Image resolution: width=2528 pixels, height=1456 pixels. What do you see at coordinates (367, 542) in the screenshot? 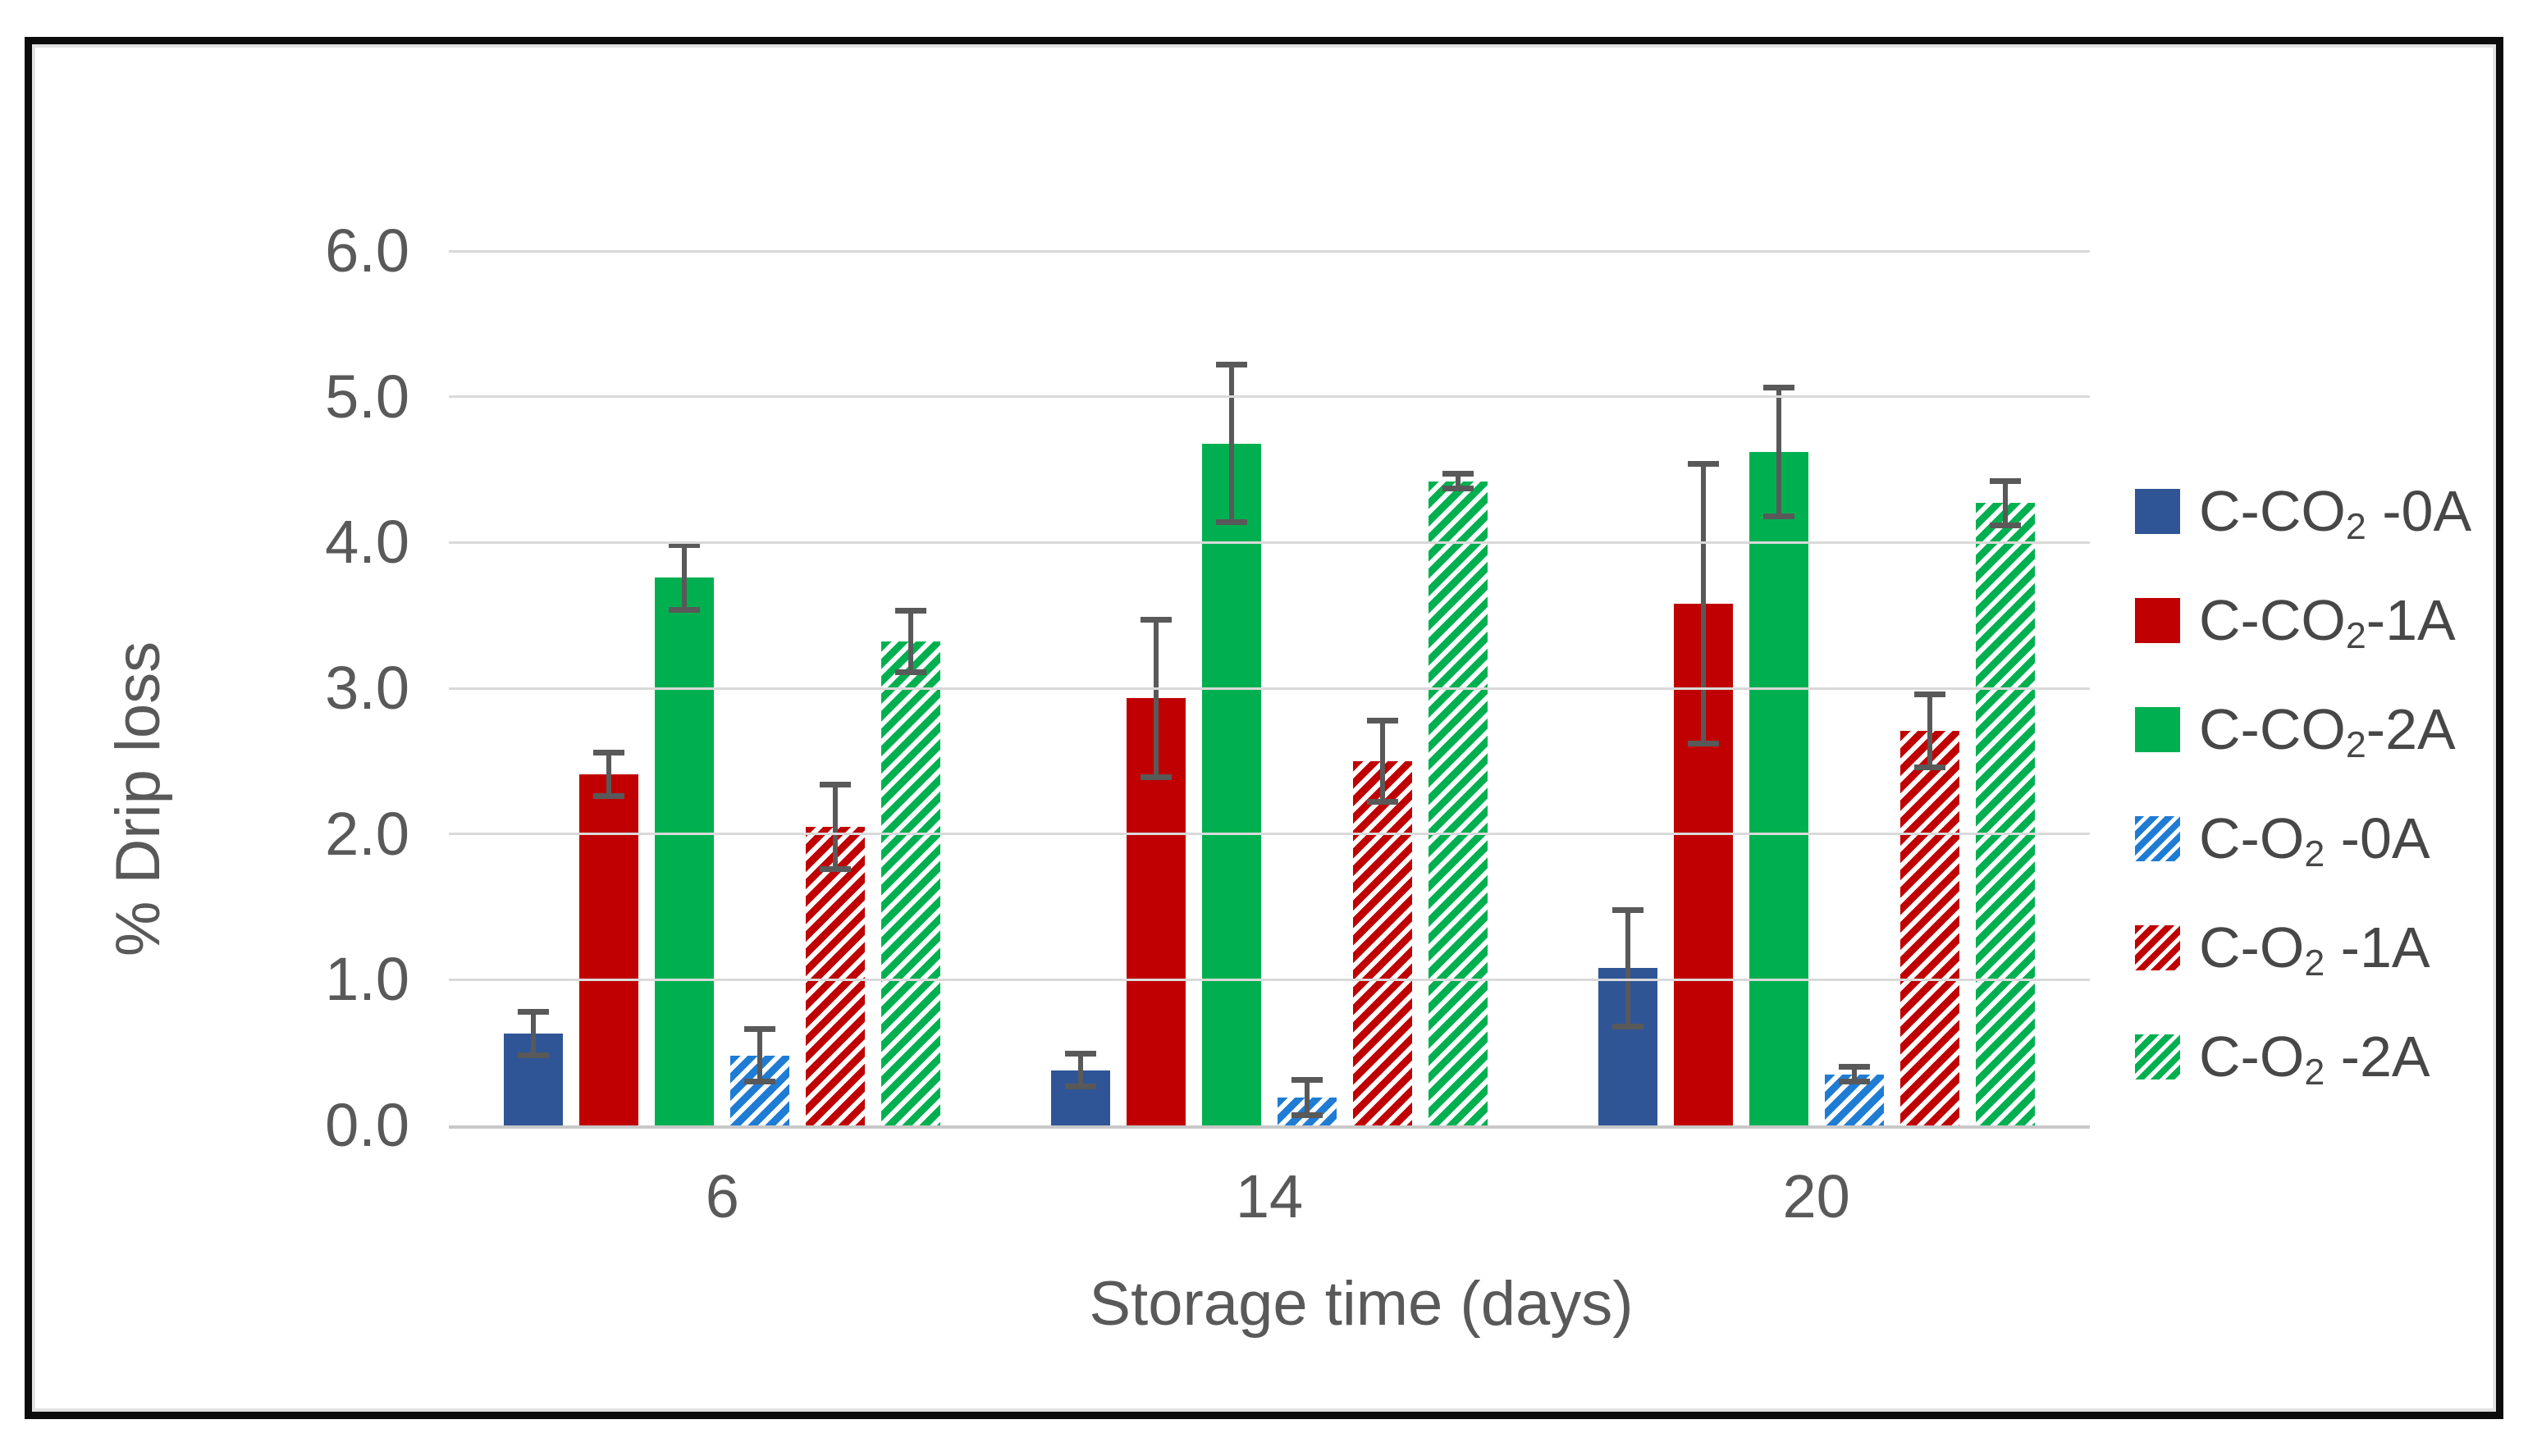
I see `y-tick-label: 4.0` at bounding box center [367, 542].